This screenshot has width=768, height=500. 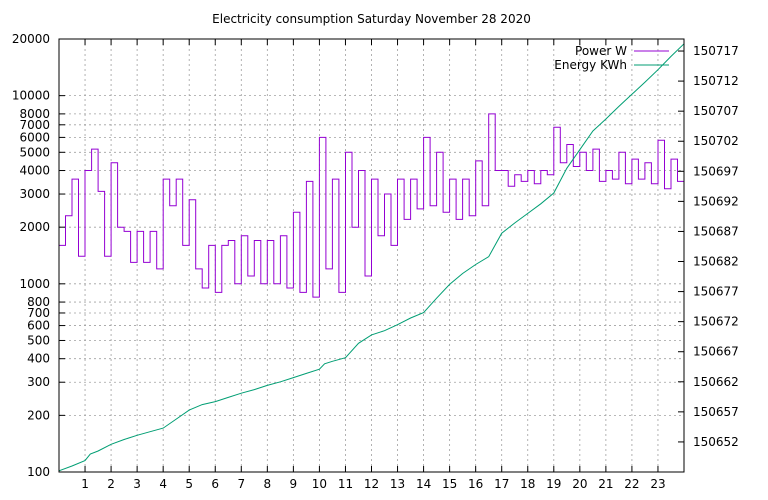 I want to click on y2-tick-label: 150652, so click(x=716, y=442).